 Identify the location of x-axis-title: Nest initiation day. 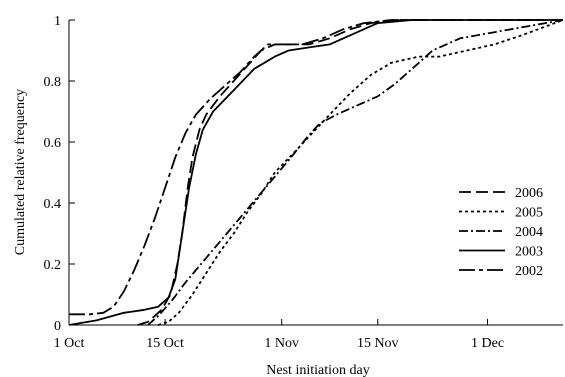
(317, 370).